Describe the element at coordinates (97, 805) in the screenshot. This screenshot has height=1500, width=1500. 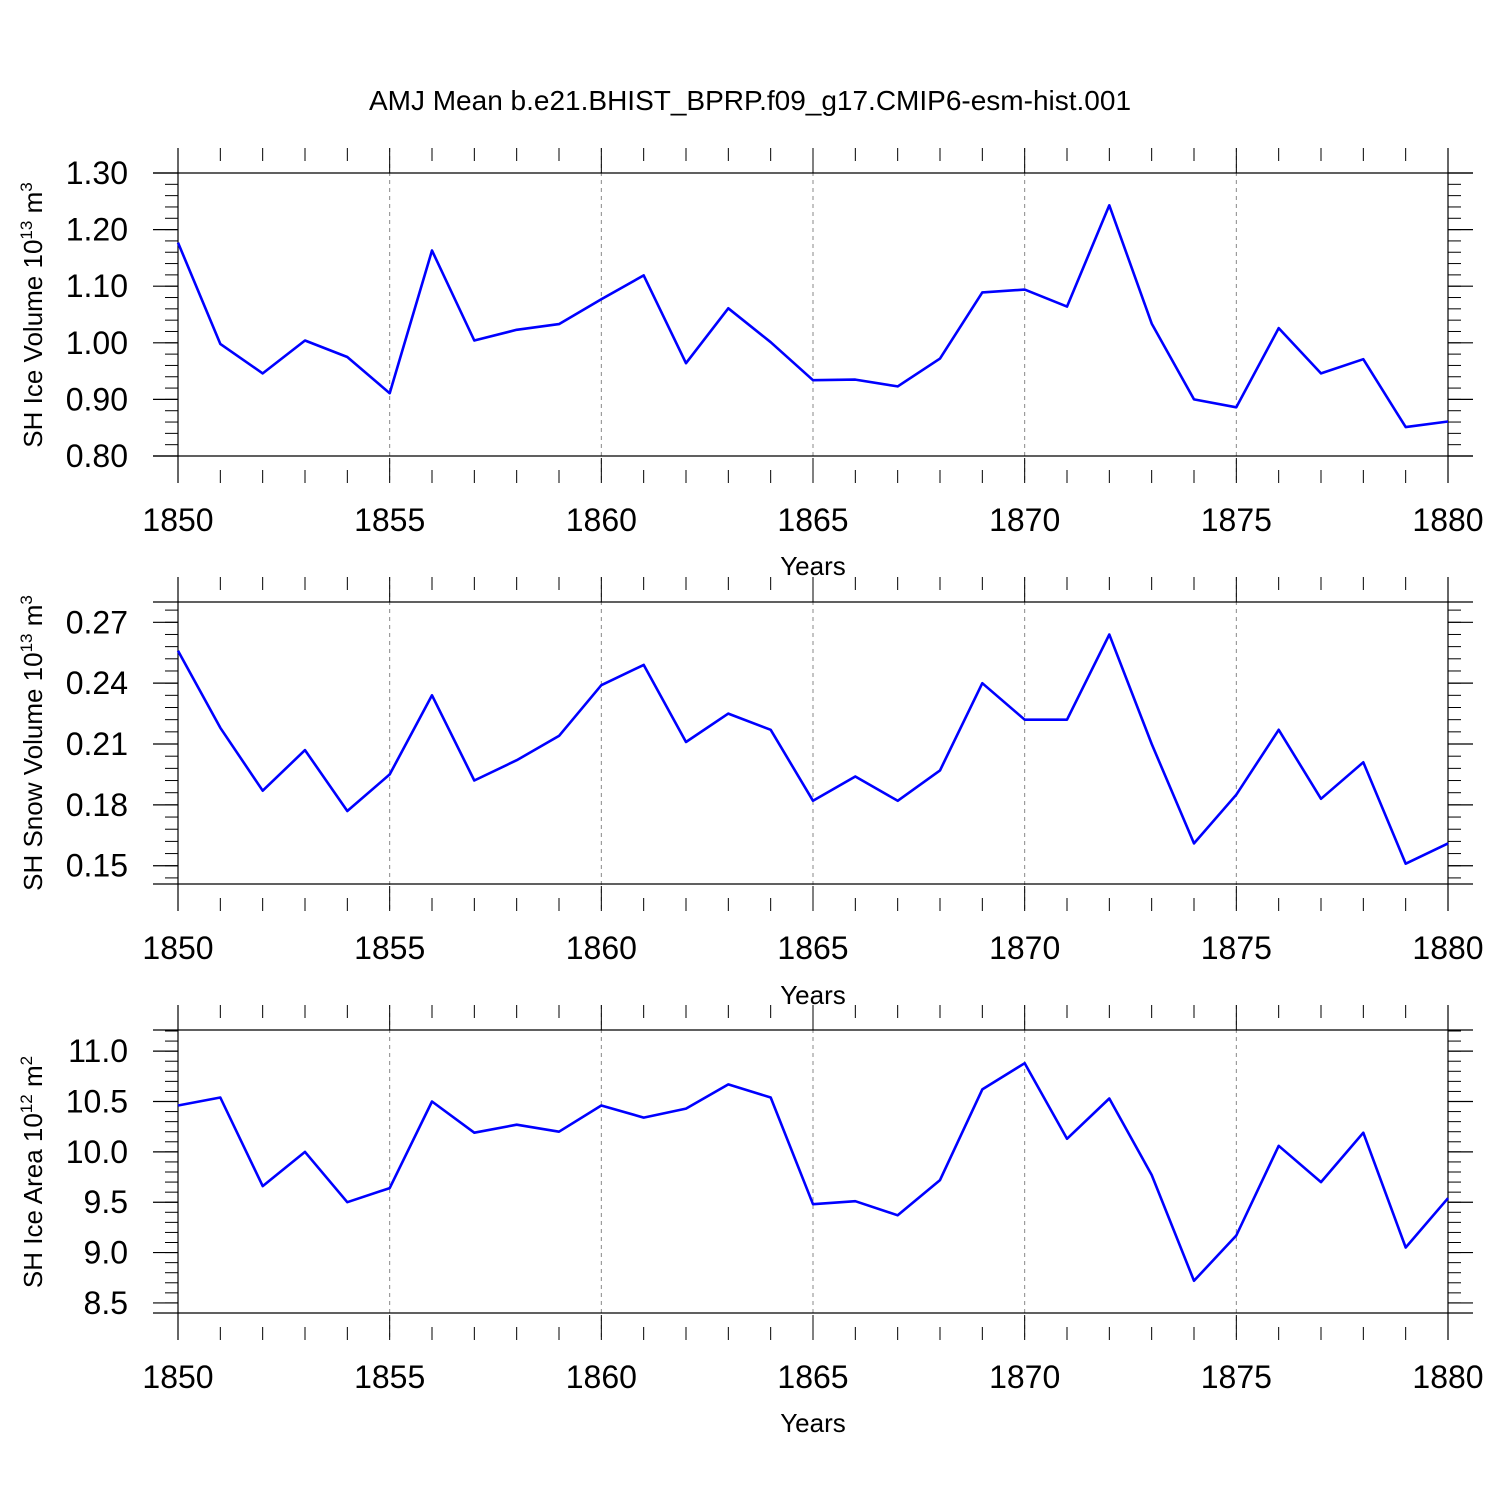
I see `y-tick-label: 0.18` at that location.